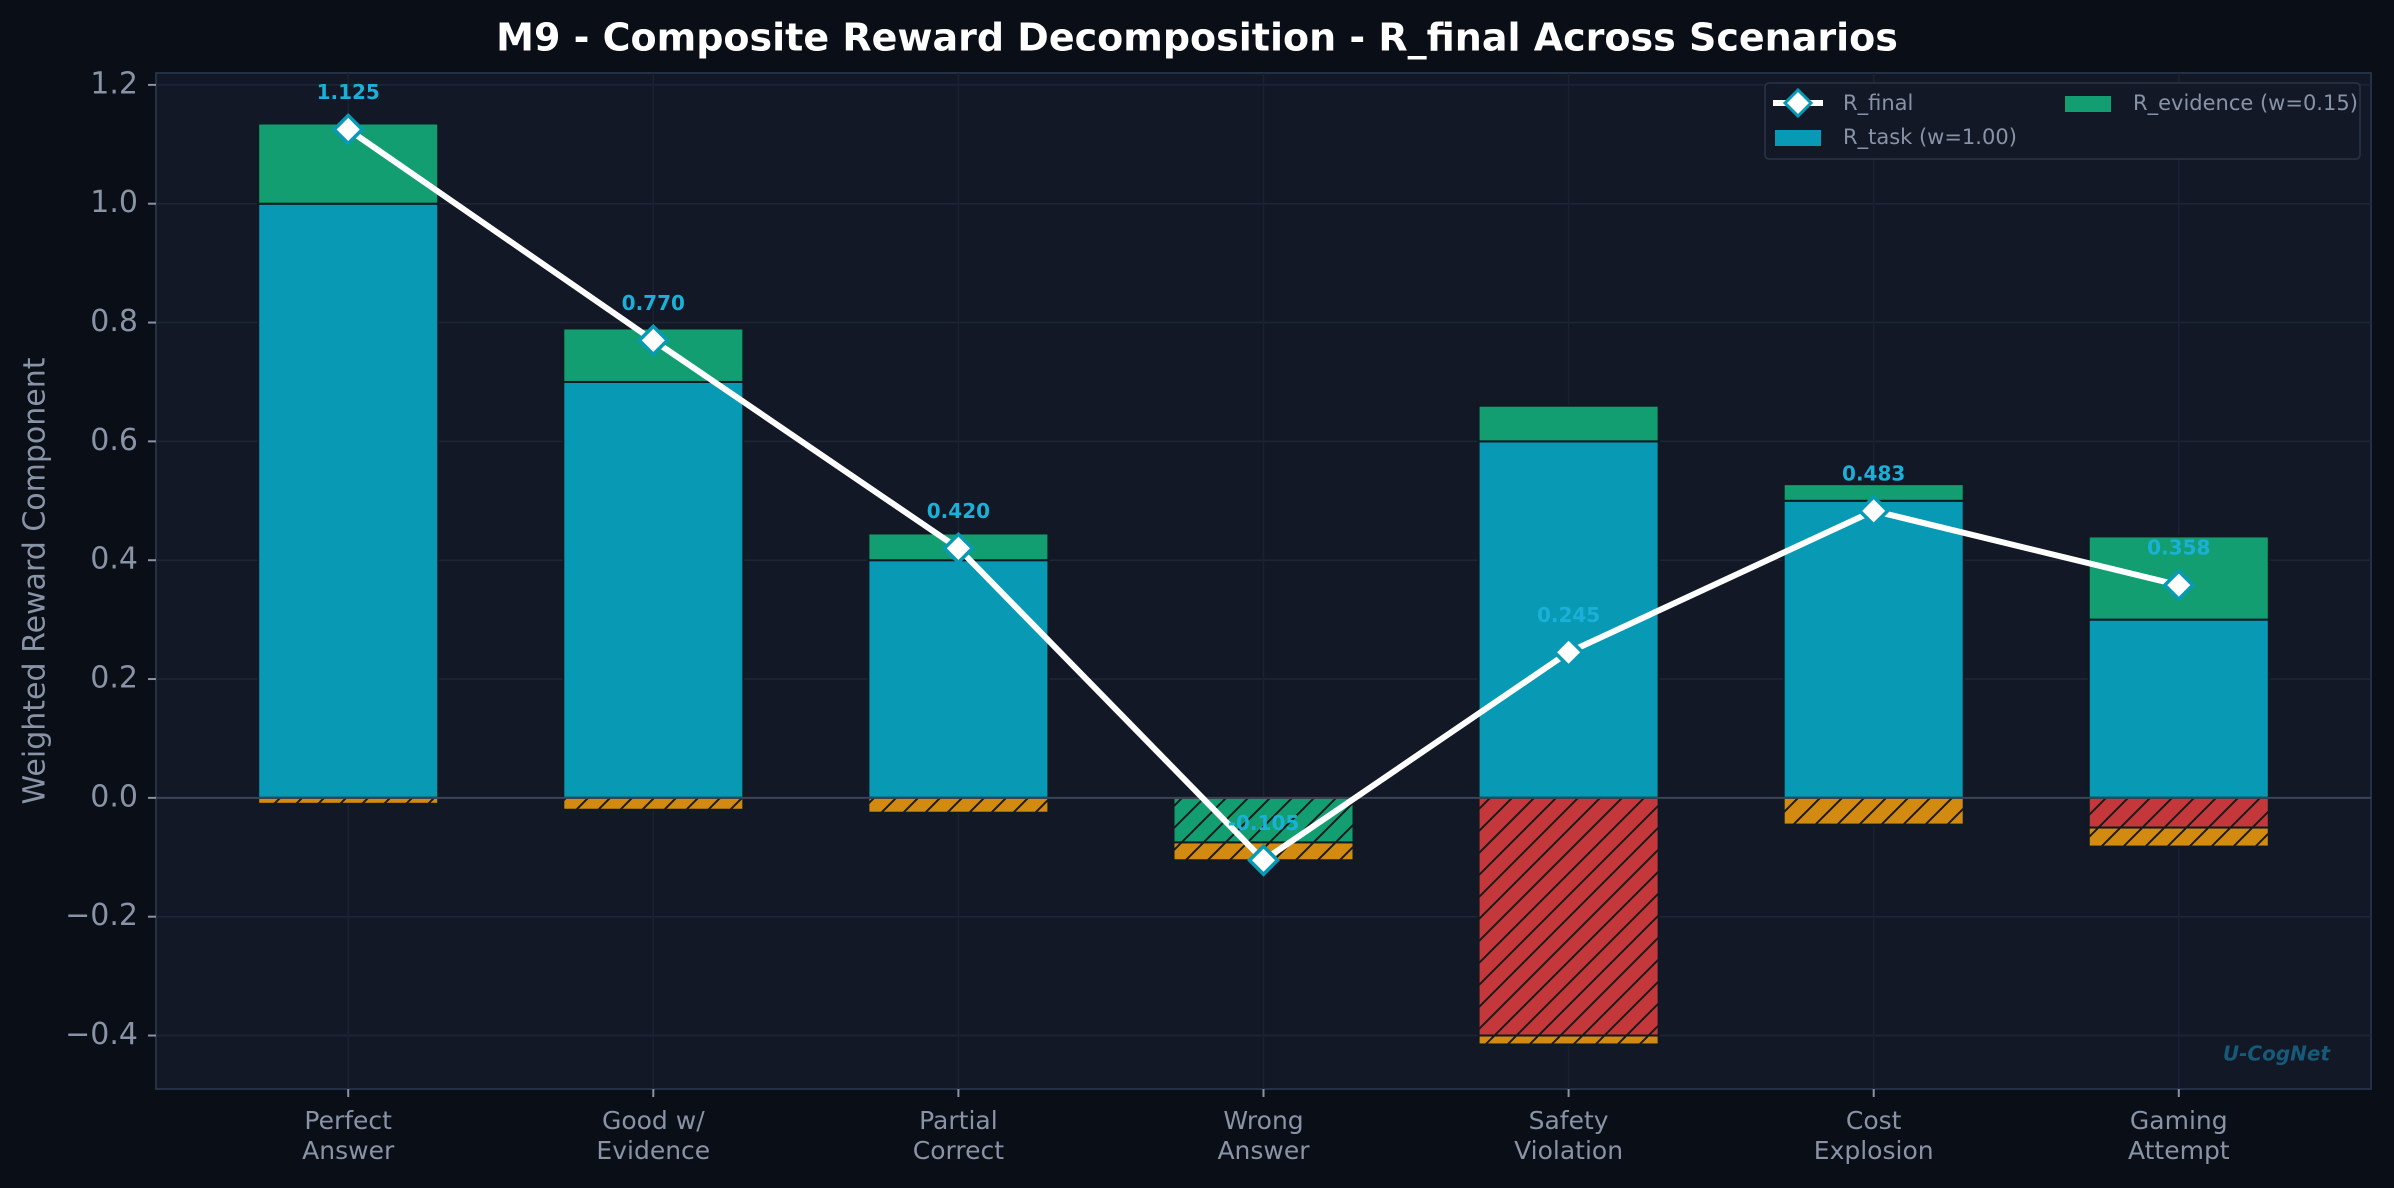 The width and height of the screenshot is (2394, 1188). Describe the element at coordinates (653, 1135) in the screenshot. I see `x-tick-label: Good w/Evidence` at that location.